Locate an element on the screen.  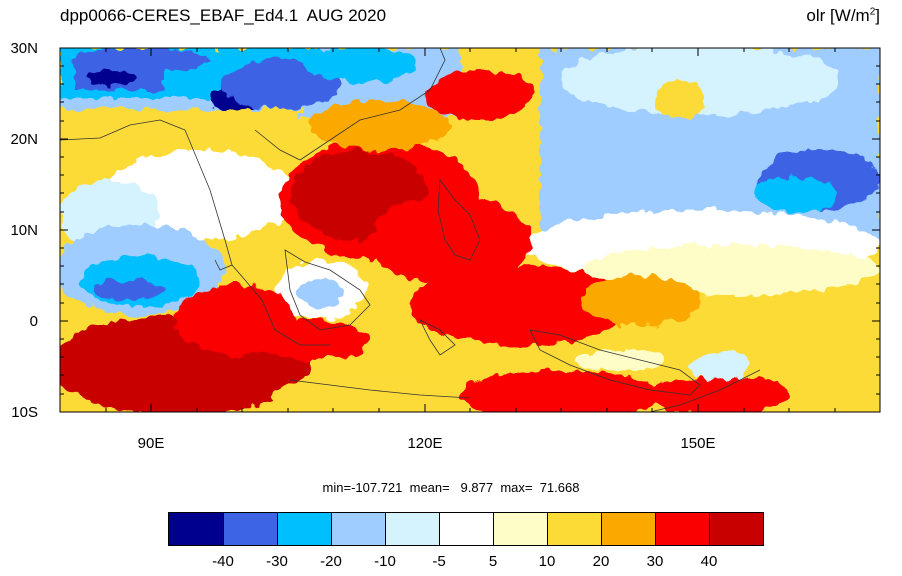
colorbar-label-4: -5 is located at coordinates (439, 561).